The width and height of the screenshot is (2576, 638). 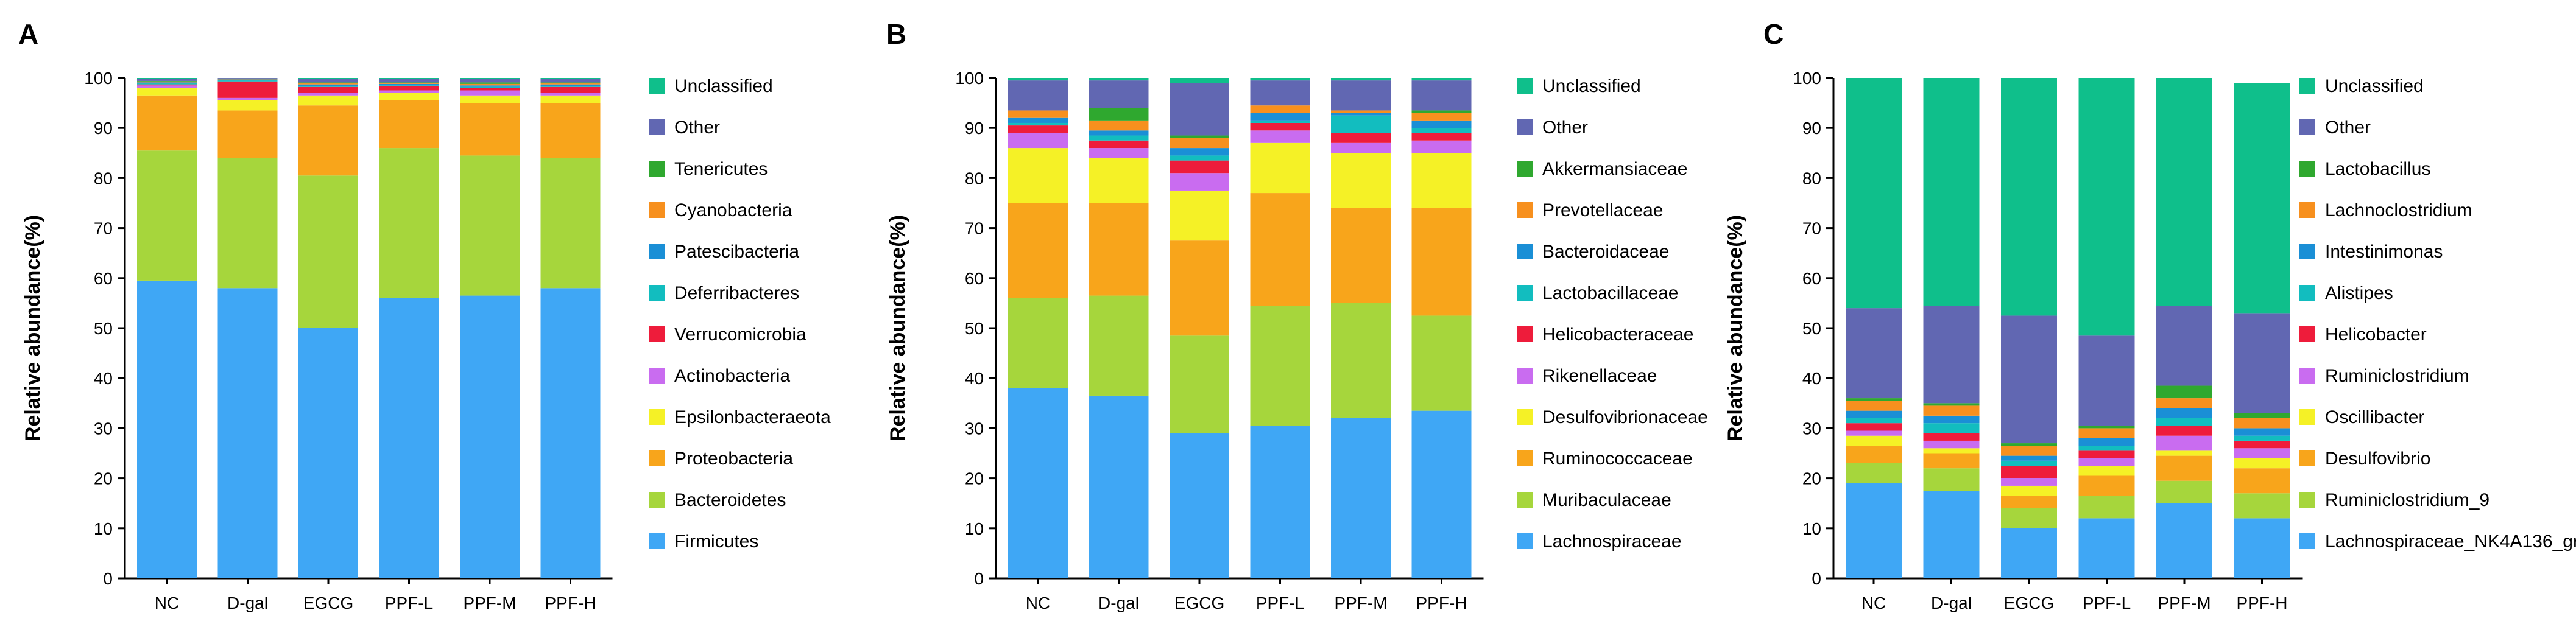 I want to click on panel-c-bar-segment-other, so click(x=2029, y=379).